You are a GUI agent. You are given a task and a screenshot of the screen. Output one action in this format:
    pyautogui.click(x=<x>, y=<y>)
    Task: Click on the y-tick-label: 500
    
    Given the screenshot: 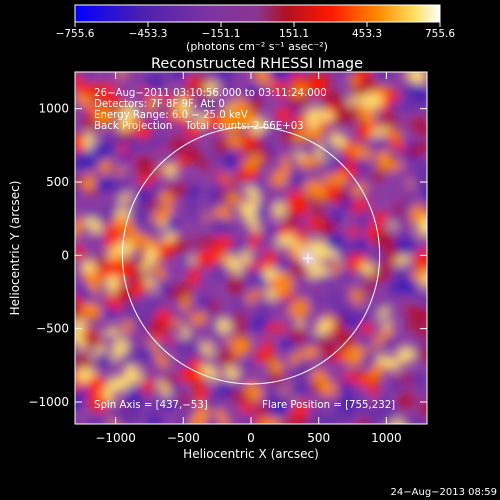 What is the action you would take?
    pyautogui.click(x=57, y=182)
    